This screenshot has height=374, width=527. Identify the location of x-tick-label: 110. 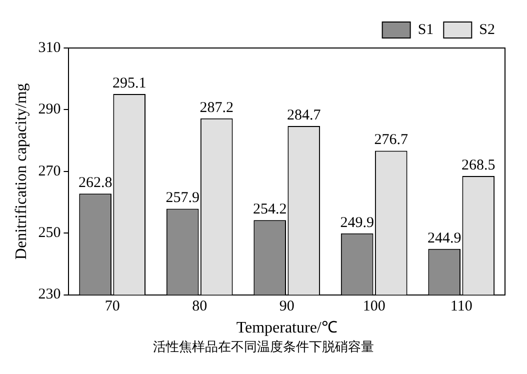
(461, 306).